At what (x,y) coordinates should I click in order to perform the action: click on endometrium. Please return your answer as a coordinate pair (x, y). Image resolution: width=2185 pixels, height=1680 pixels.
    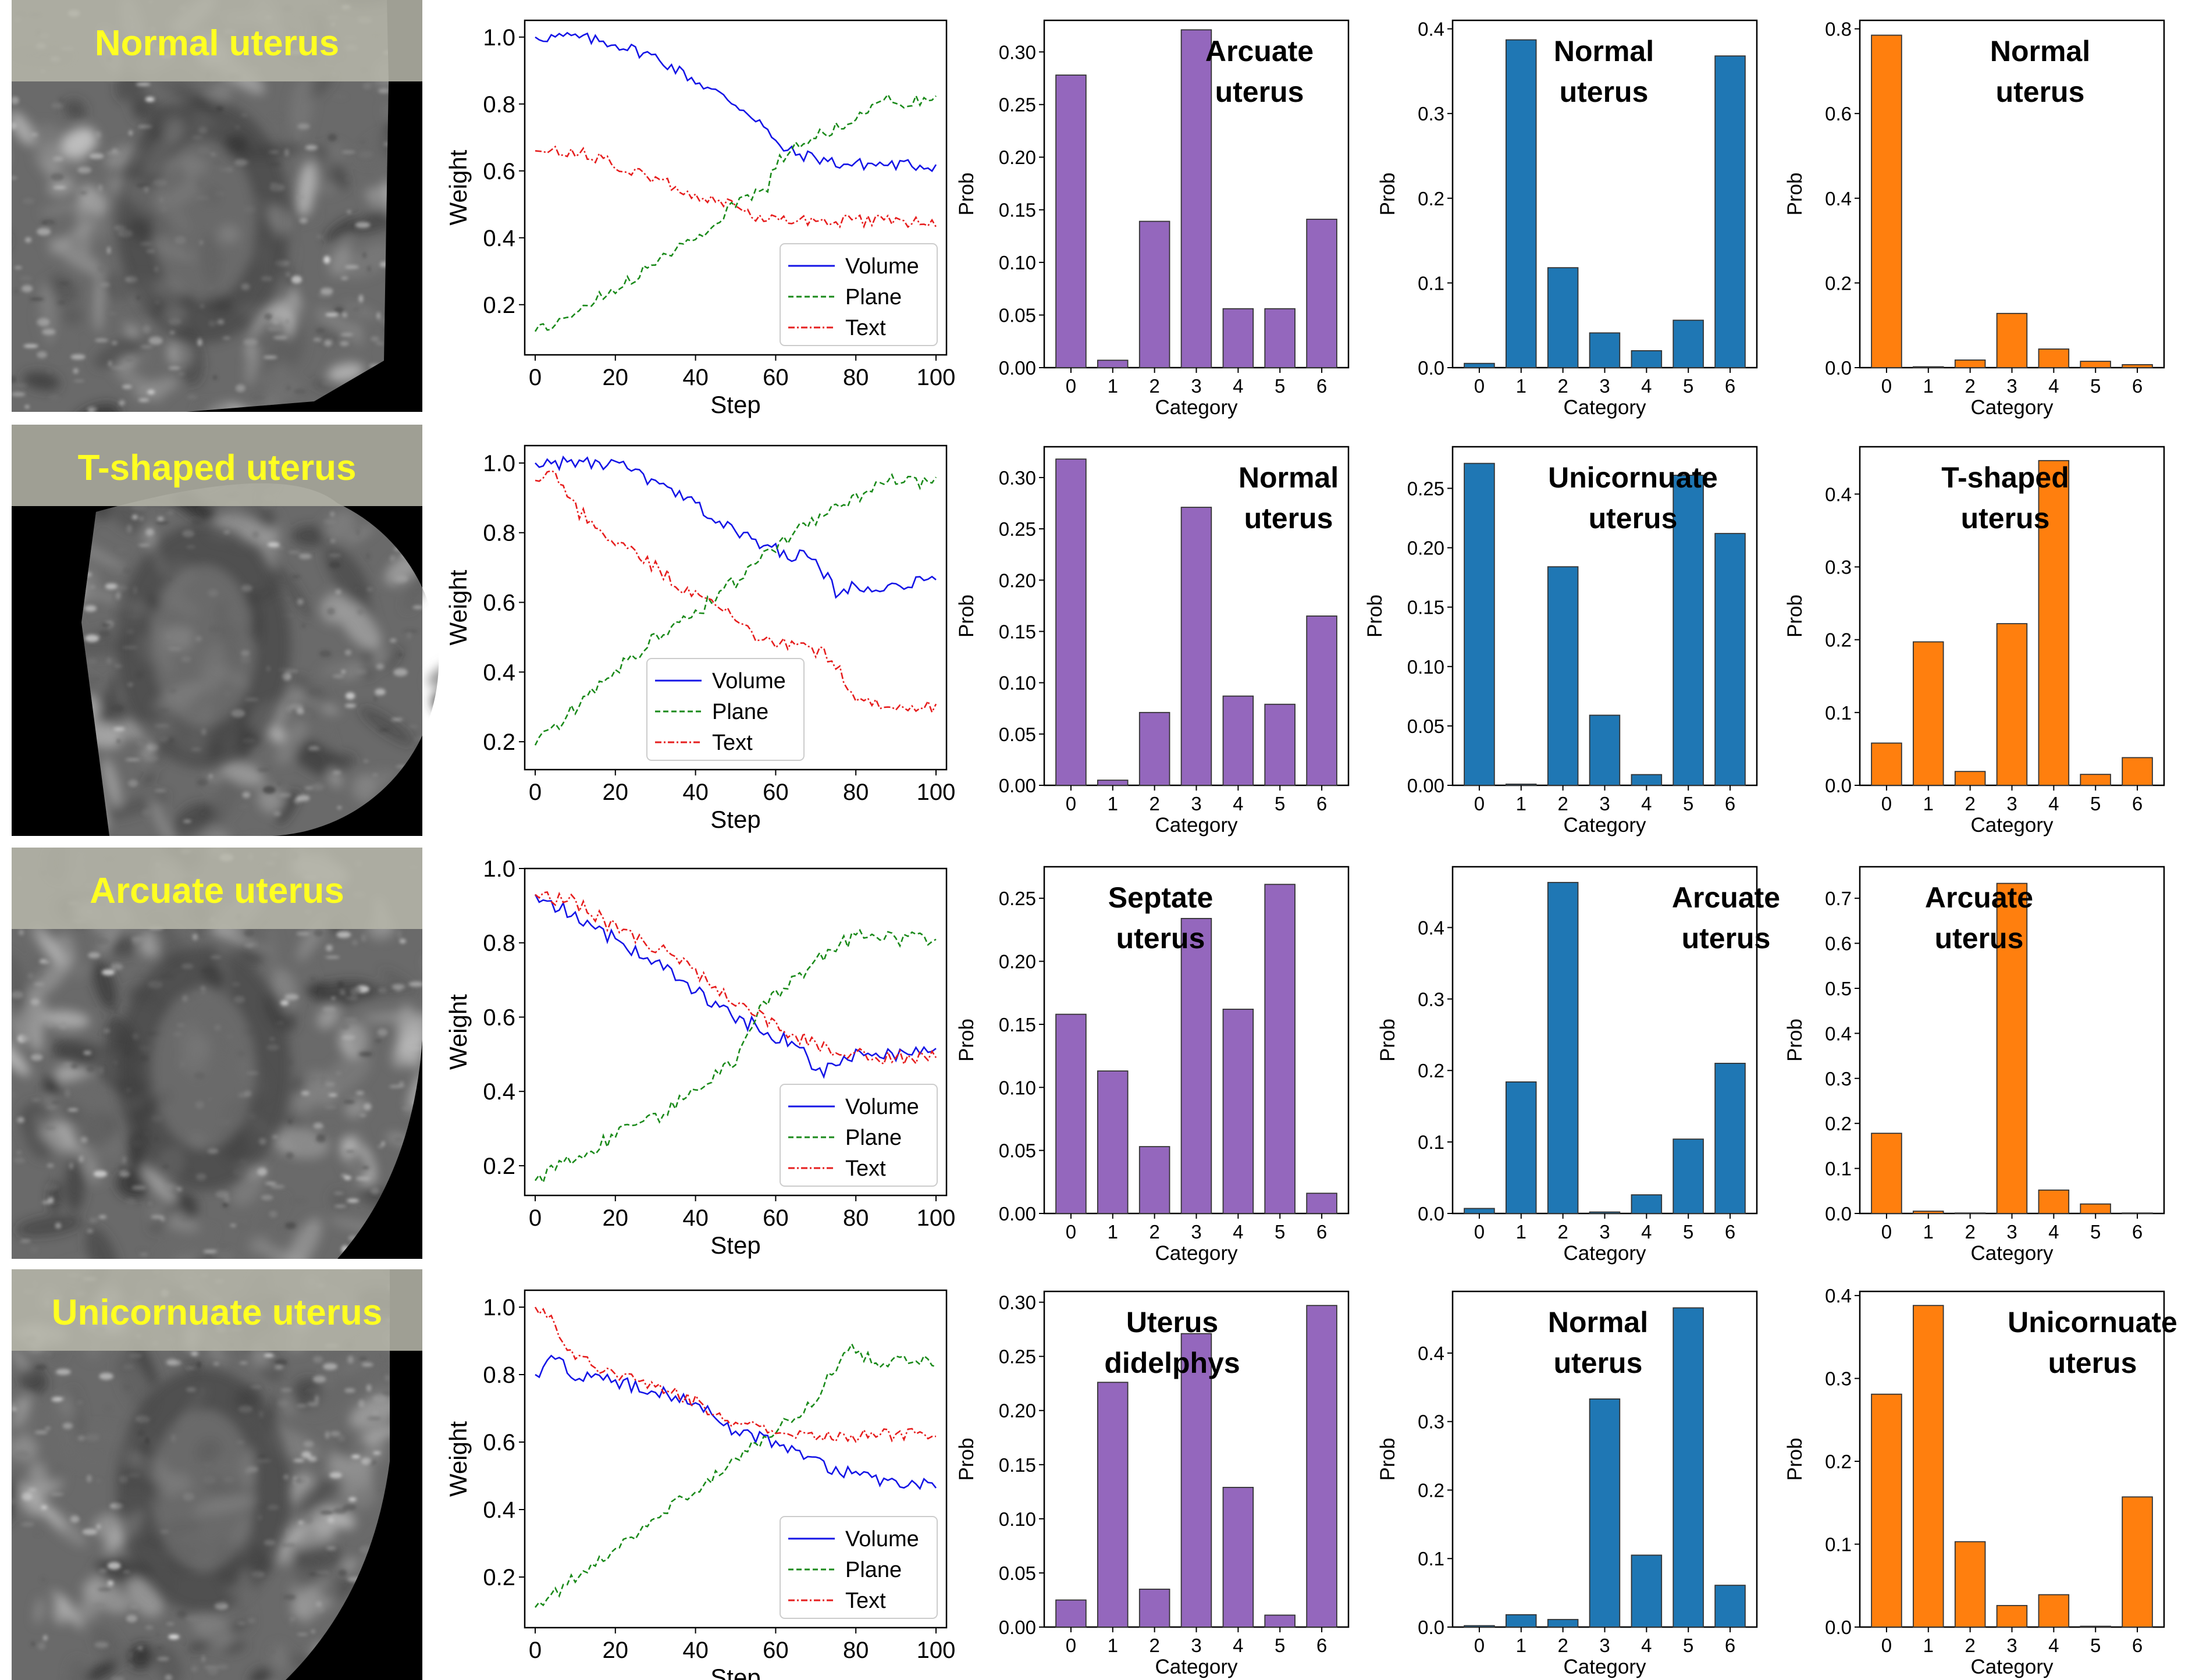
    Looking at the image, I should click on (203, 646).